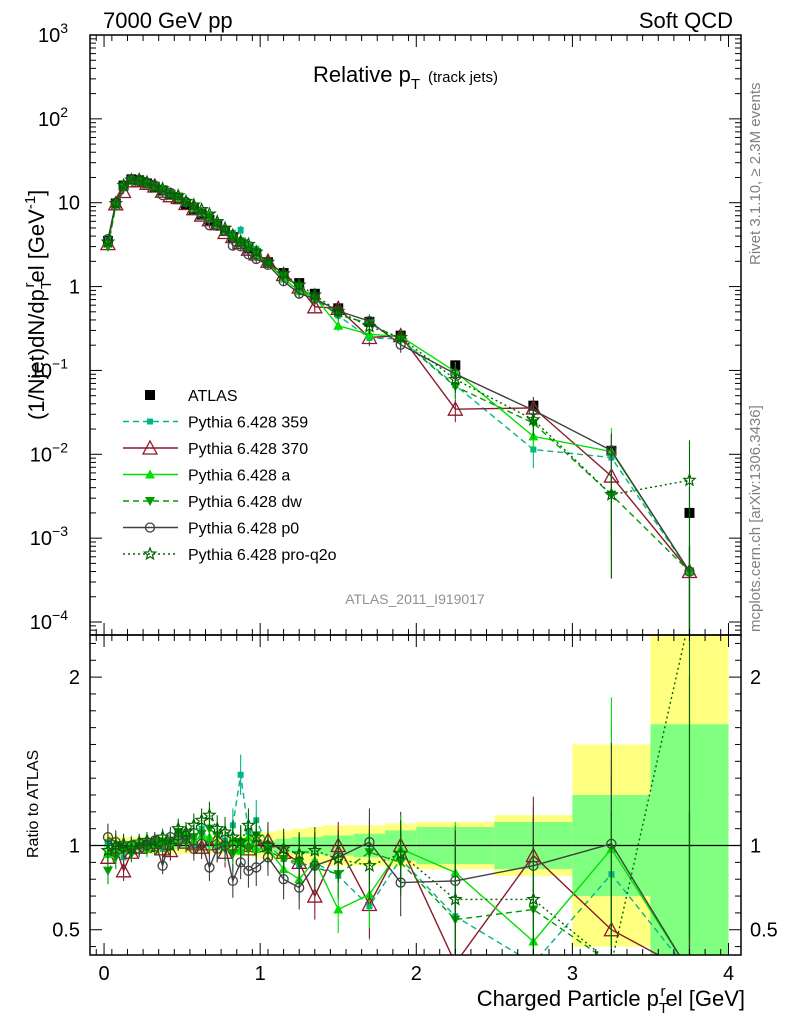  I want to click on ratio-y-tick-label-right: 2, so click(755, 678).